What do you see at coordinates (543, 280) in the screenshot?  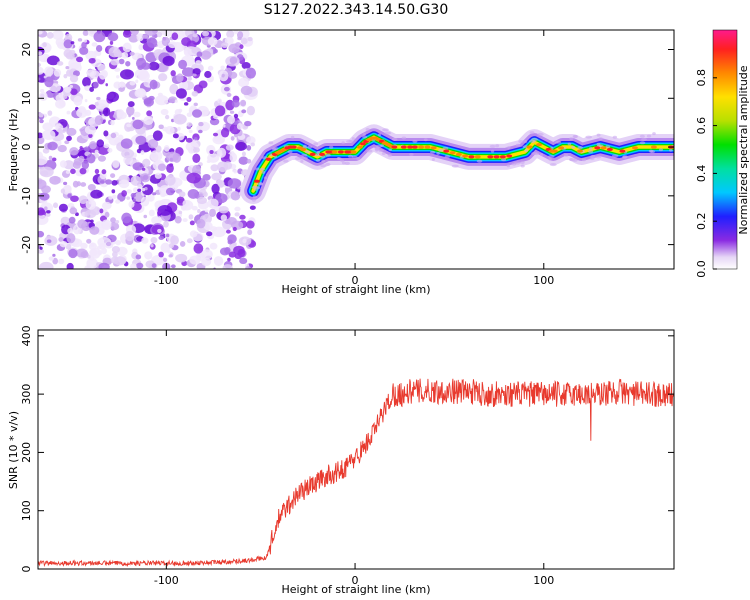 I see `x-tick-label: 100` at bounding box center [543, 280].